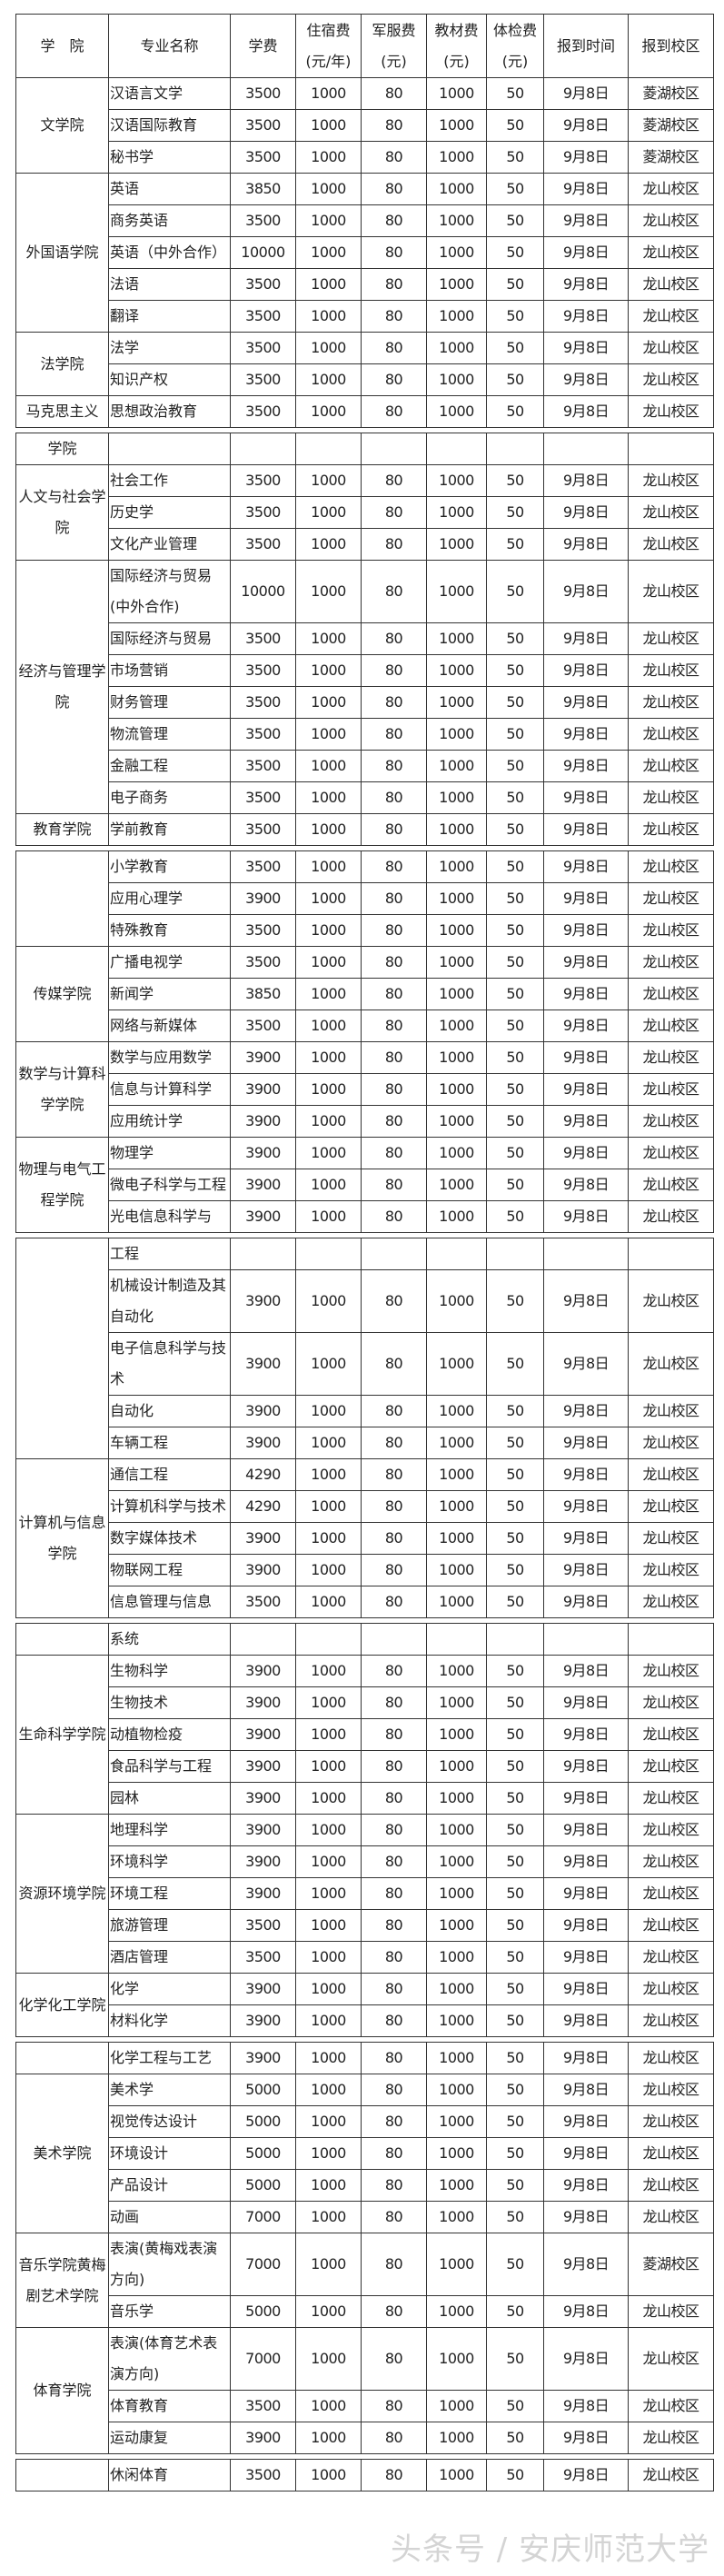  Describe the element at coordinates (394, 1639) in the screenshot. I see `uniform-fee-cell` at that location.